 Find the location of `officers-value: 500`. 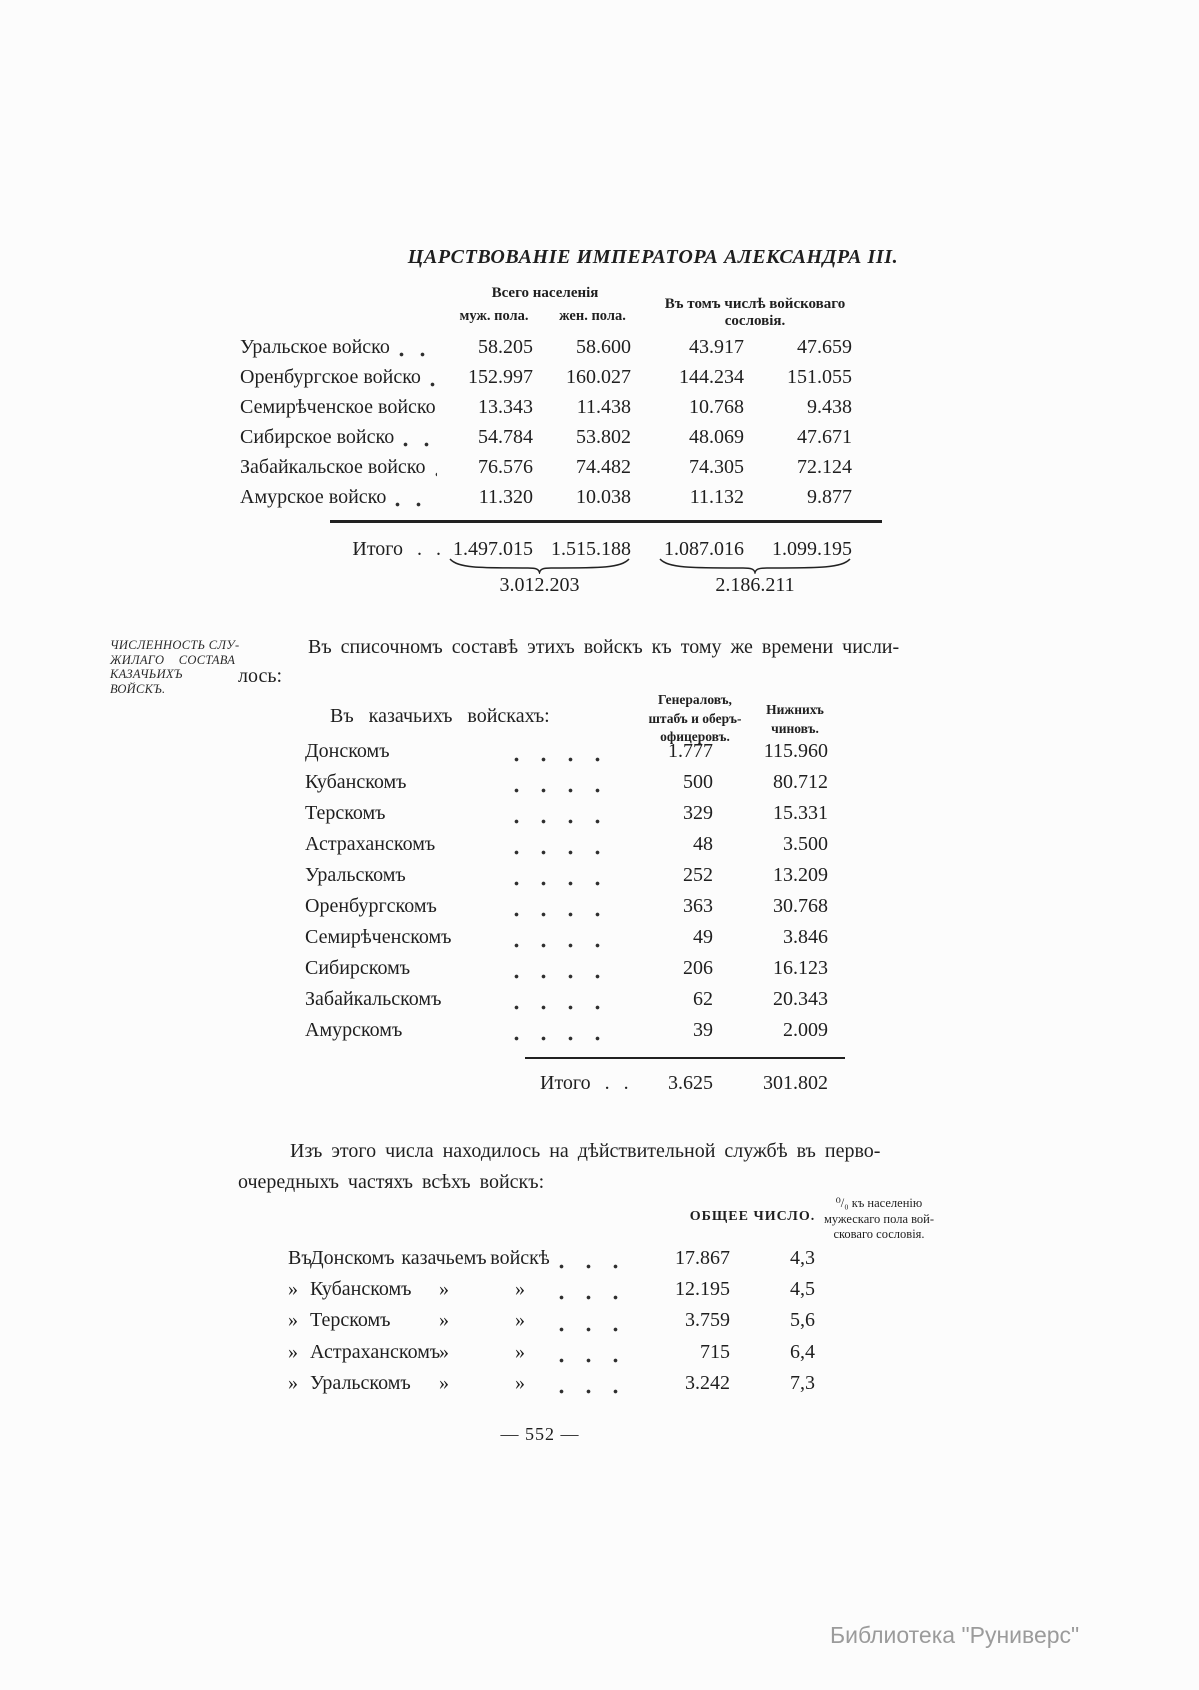

officers-value: 500 is located at coordinates (698, 782).